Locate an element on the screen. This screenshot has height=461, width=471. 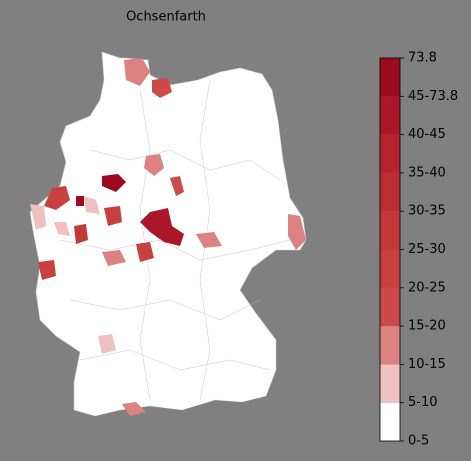
map-title: Ochsenfarth is located at coordinates (166, 17).